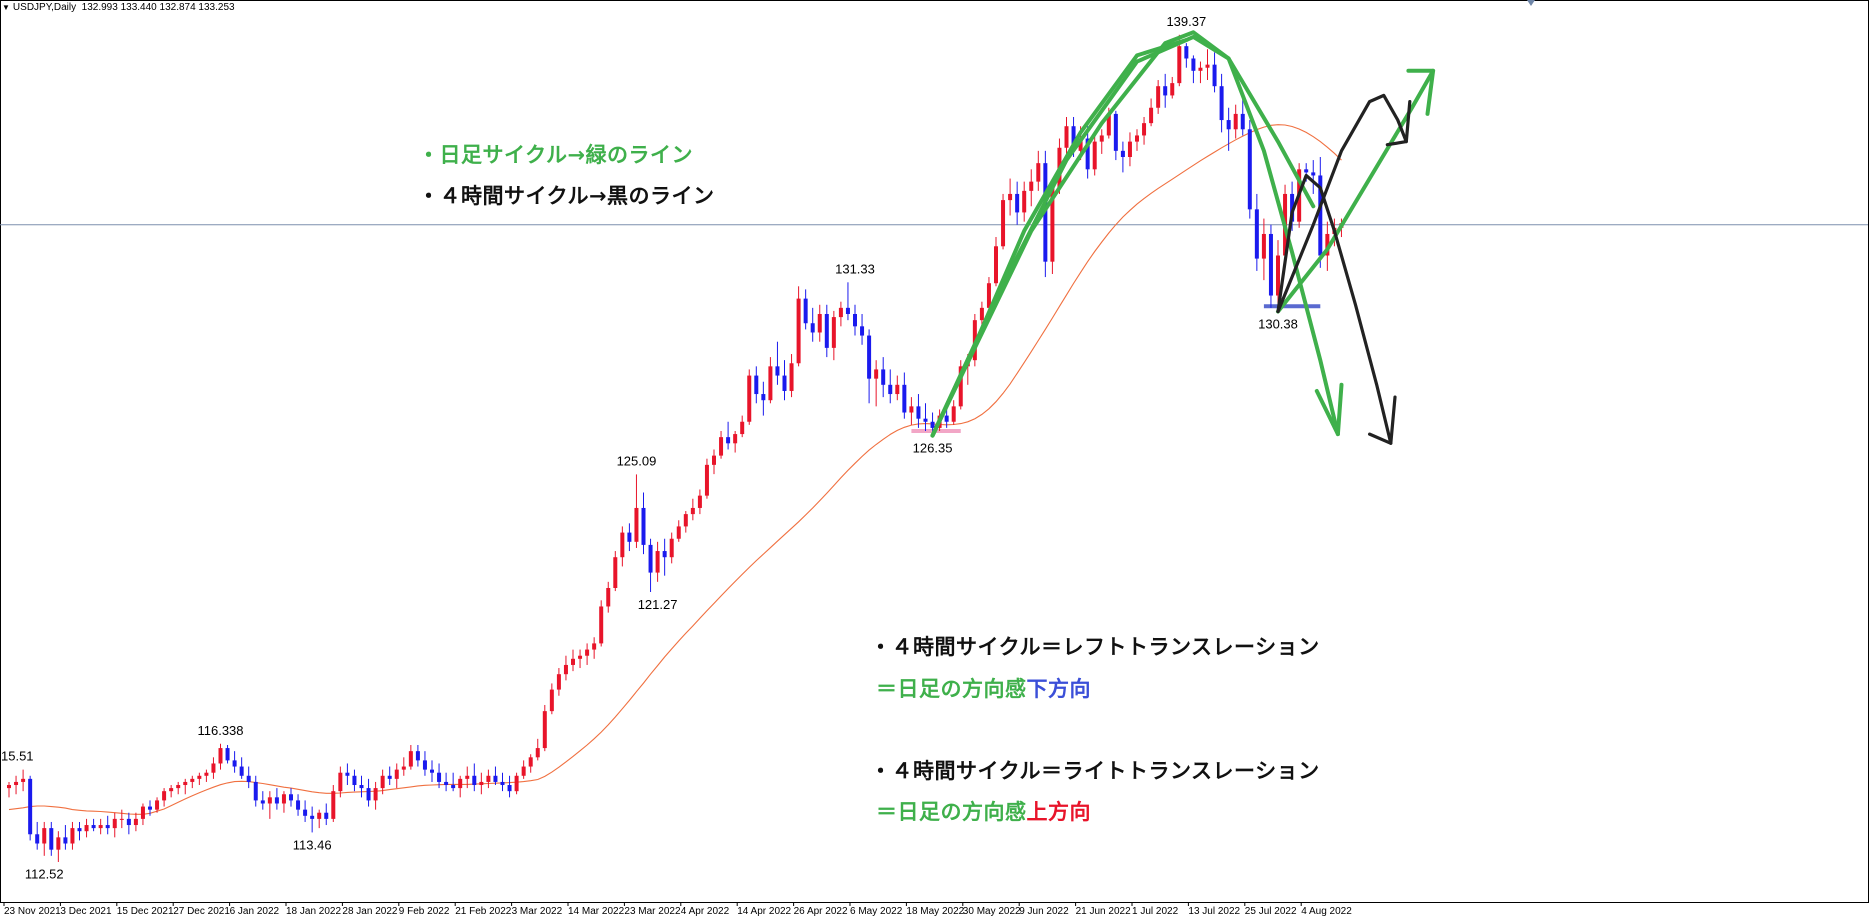  I want to click on symbol-name: USDJPY,Daily, so click(44, 7).